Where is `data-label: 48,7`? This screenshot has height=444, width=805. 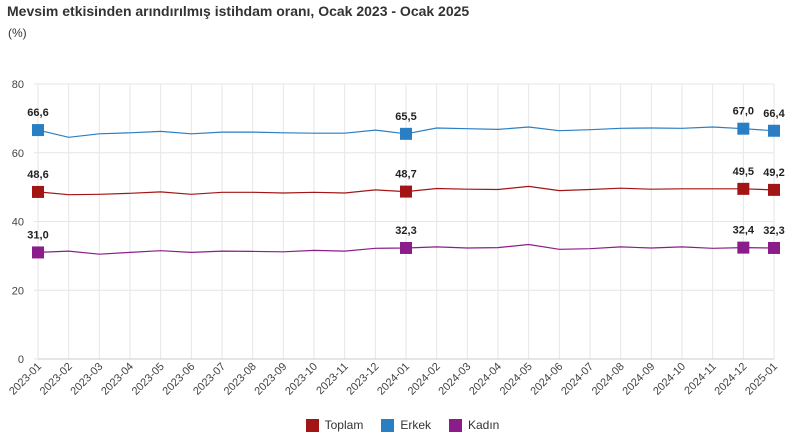
data-label: 48,7 is located at coordinates (405, 175).